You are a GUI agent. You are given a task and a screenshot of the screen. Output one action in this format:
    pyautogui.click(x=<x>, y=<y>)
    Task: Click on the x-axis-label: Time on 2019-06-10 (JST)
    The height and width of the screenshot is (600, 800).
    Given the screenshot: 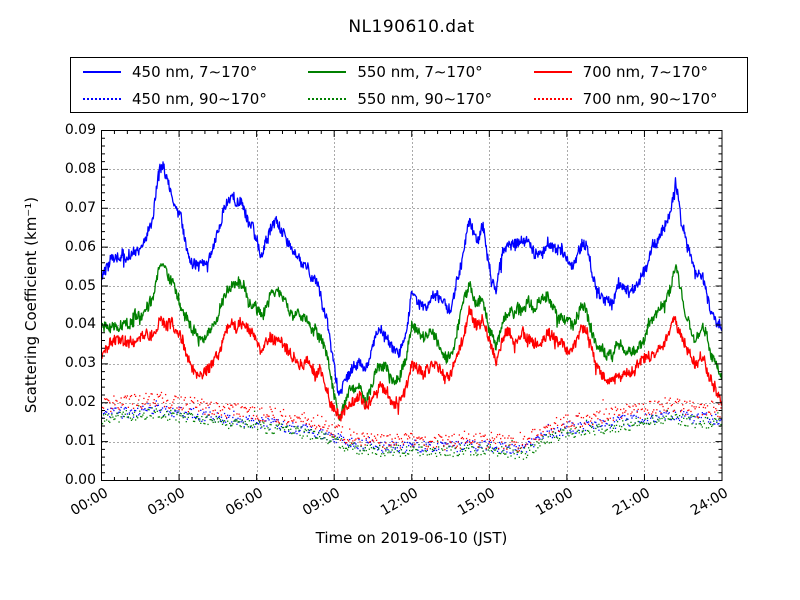 What is the action you would take?
    pyautogui.click(x=411, y=538)
    